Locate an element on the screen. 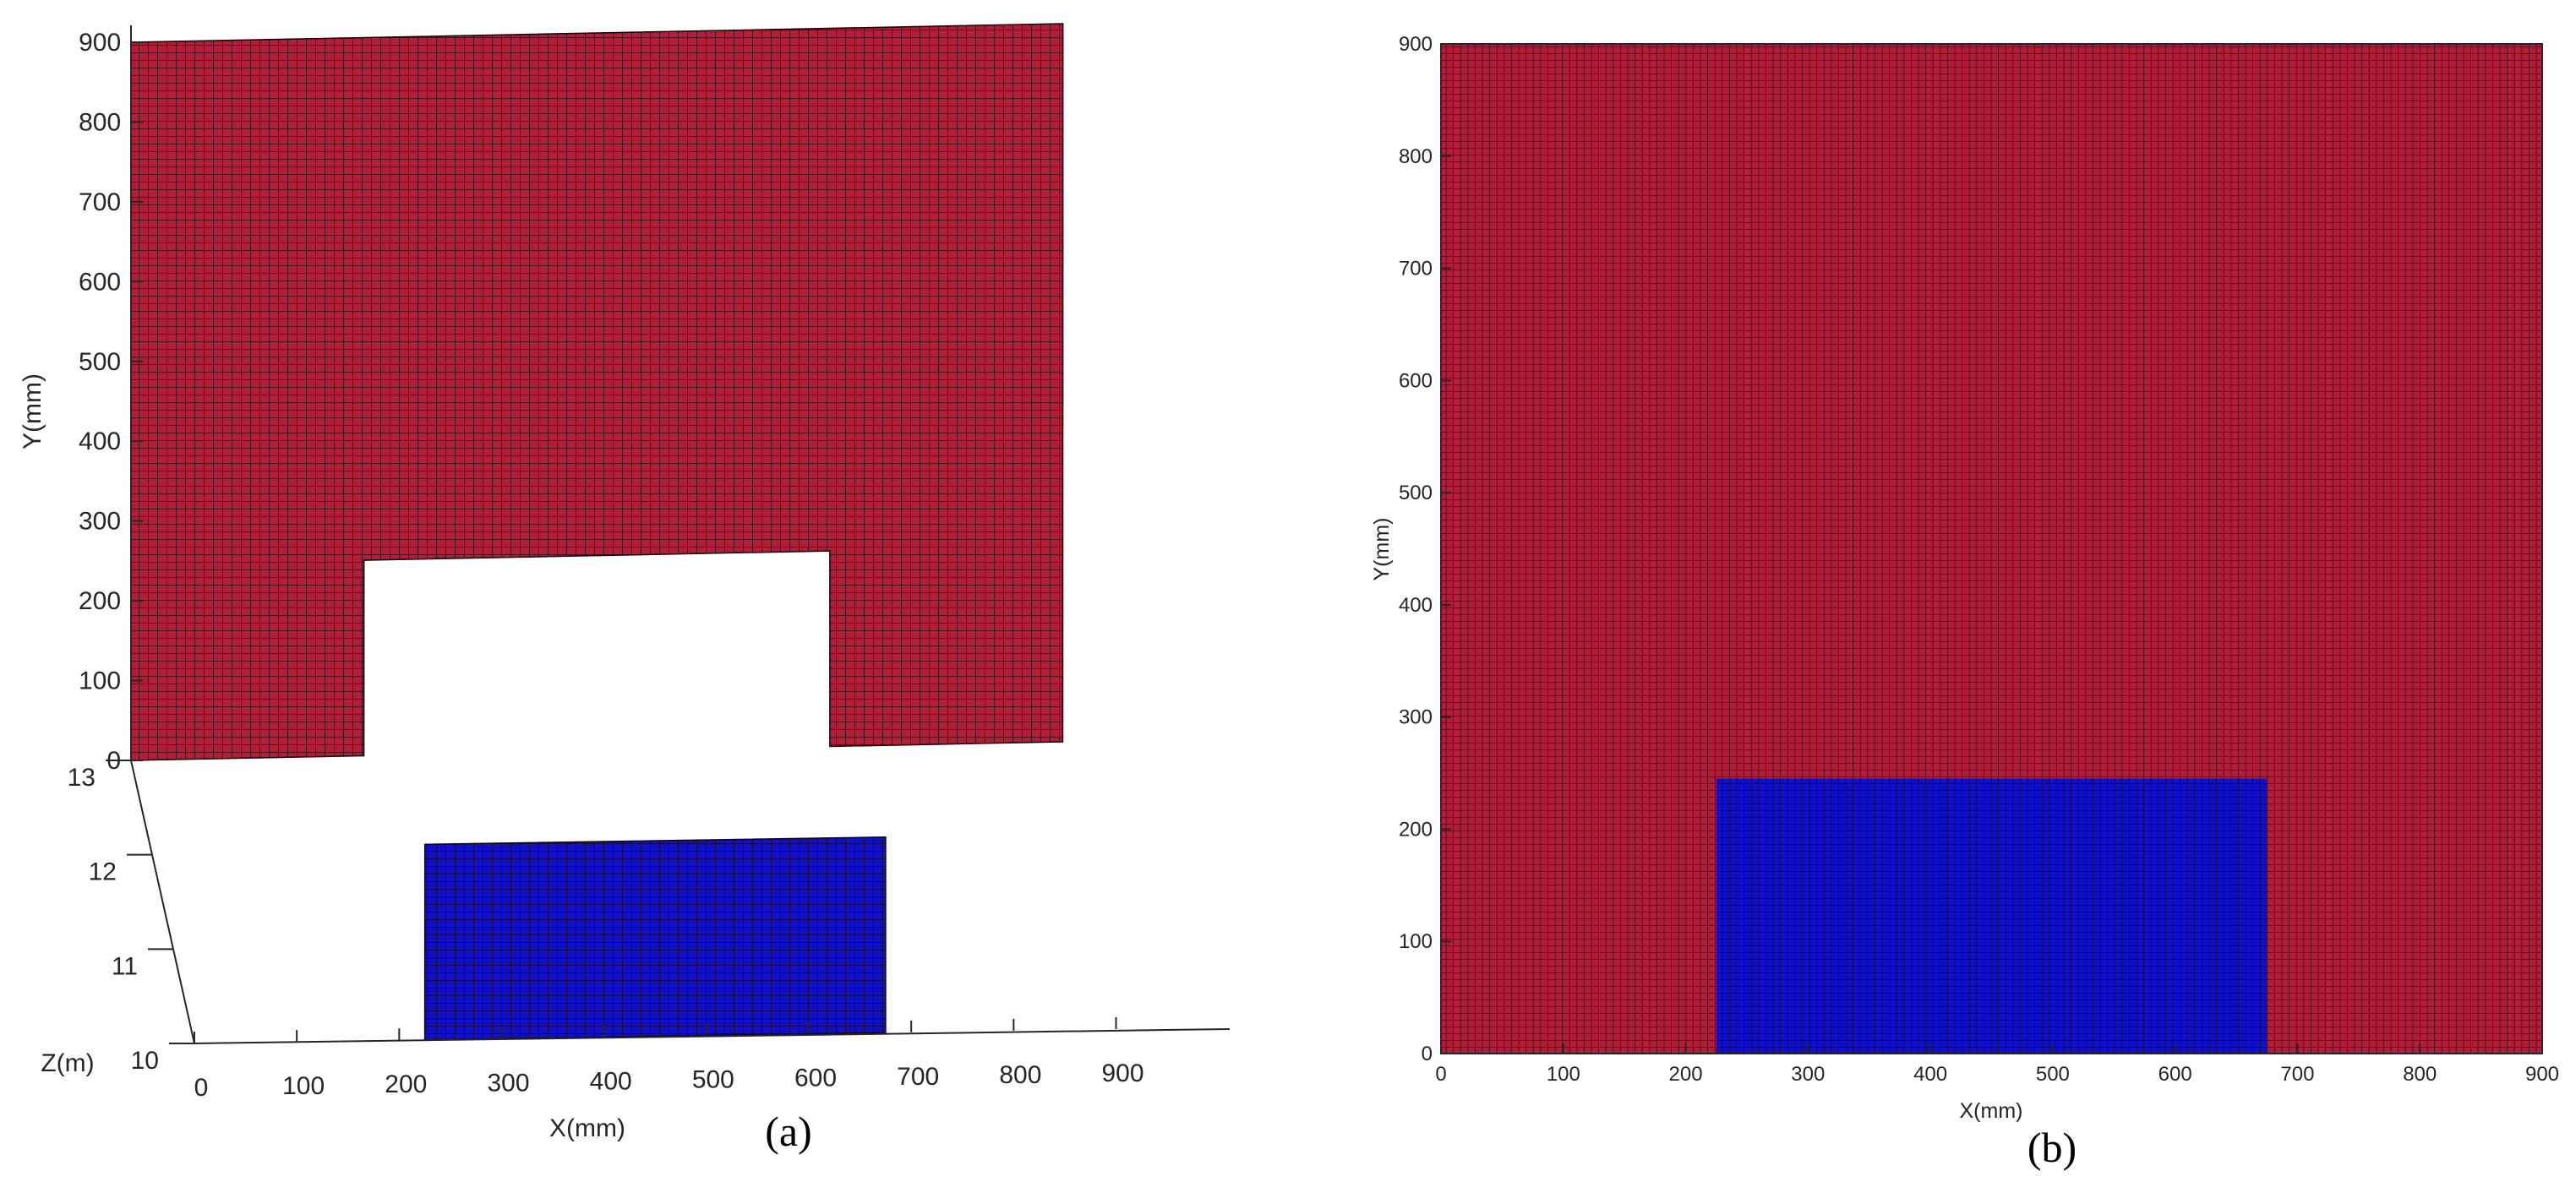 This screenshot has width=2576, height=1182. z-axis-line is located at coordinates (162, 902).